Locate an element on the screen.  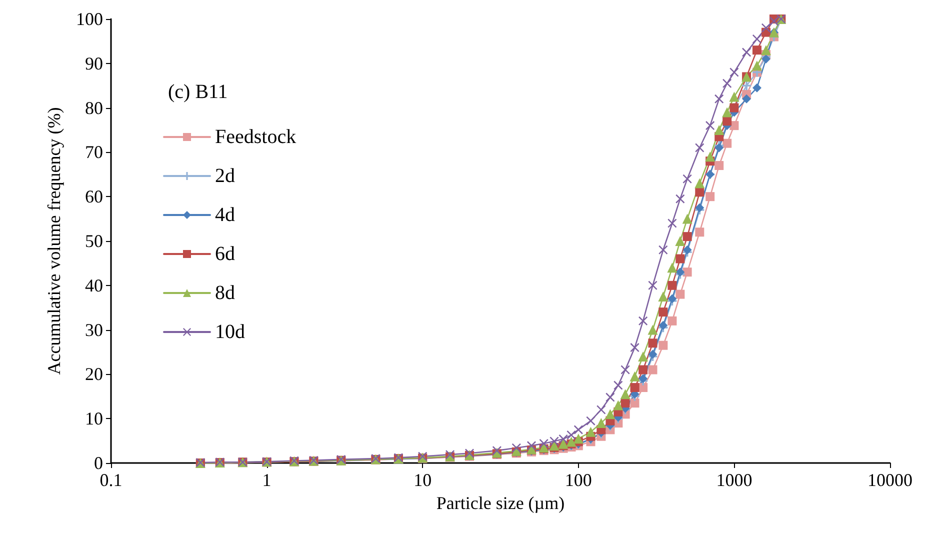
y-tick-label: 20 is located at coordinates (94, 374).